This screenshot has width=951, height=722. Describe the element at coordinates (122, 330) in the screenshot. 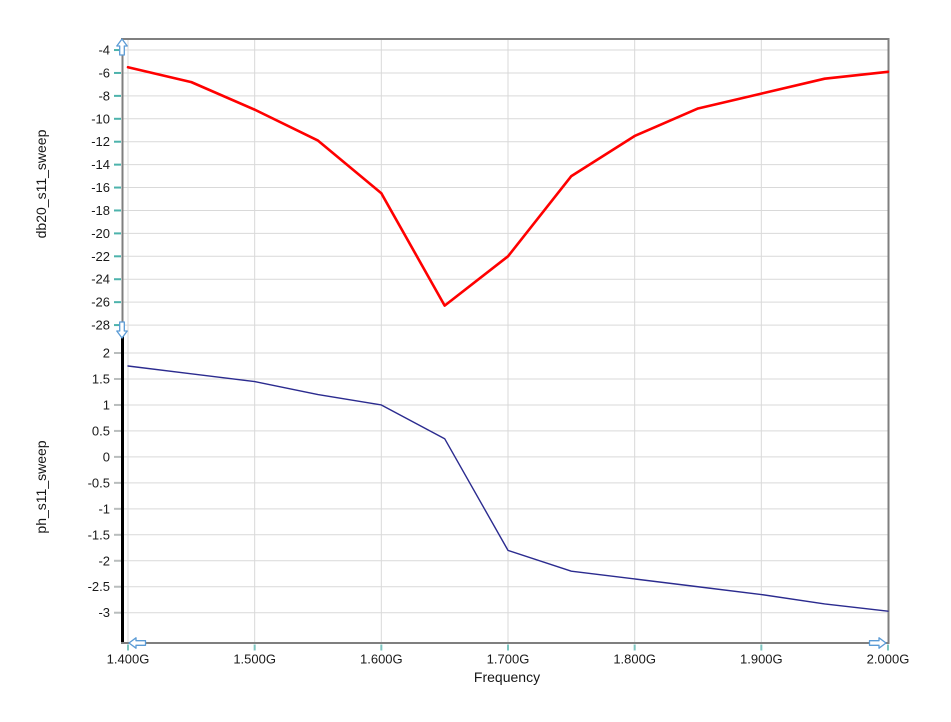

I see `y-axis-down-arrow-icon` at that location.